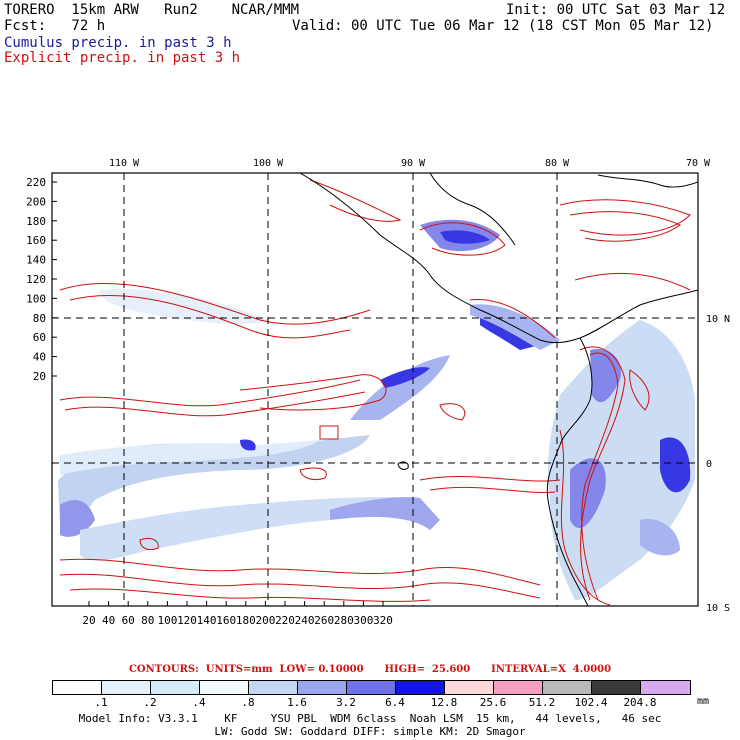 The height and width of the screenshot is (740, 740). I want to click on colorbar-label: 25.6, so click(493, 702).